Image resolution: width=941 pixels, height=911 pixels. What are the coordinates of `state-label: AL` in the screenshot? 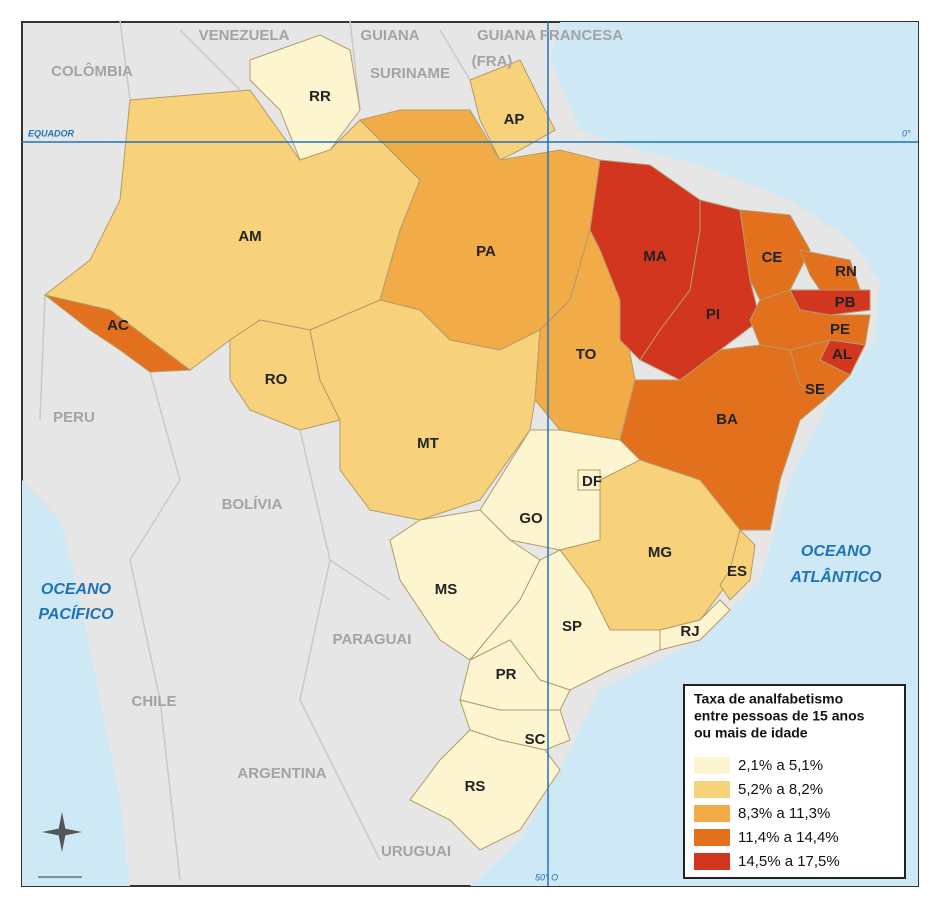 It's located at (842, 354).